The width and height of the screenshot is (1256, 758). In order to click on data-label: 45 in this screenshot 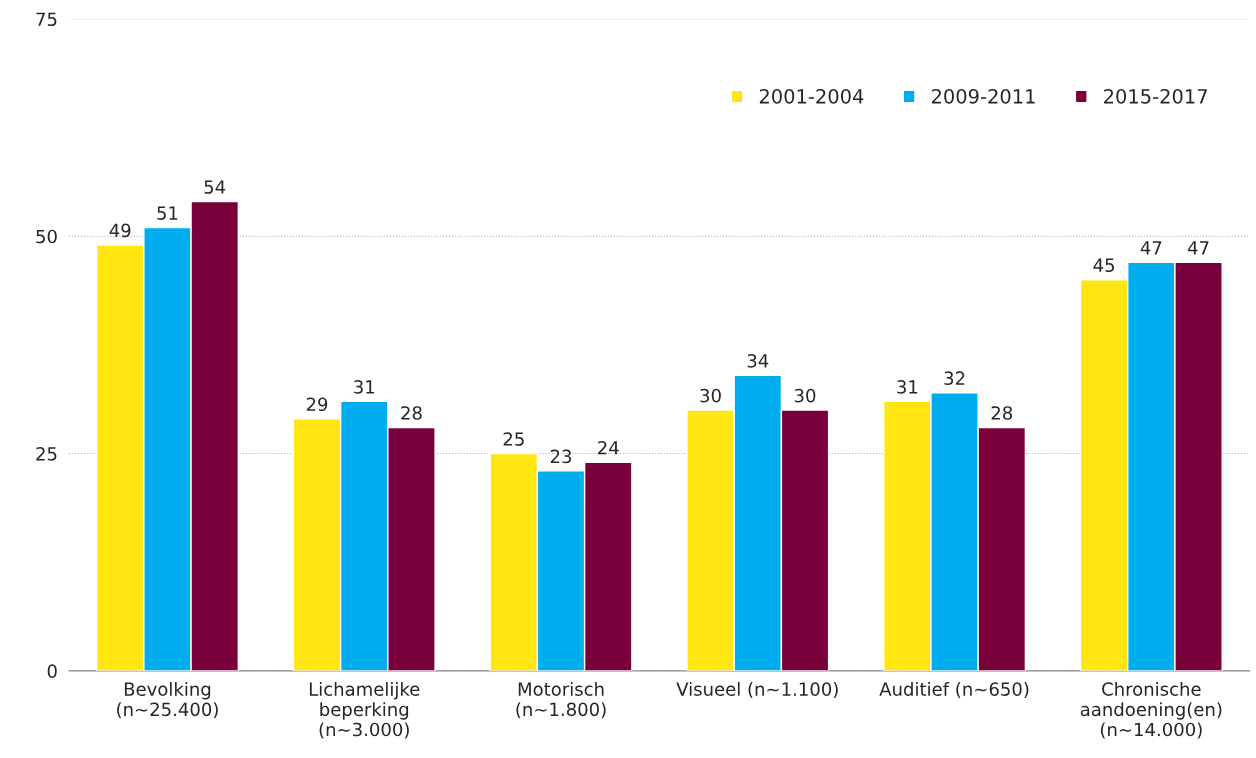, I will do `click(1104, 265)`.